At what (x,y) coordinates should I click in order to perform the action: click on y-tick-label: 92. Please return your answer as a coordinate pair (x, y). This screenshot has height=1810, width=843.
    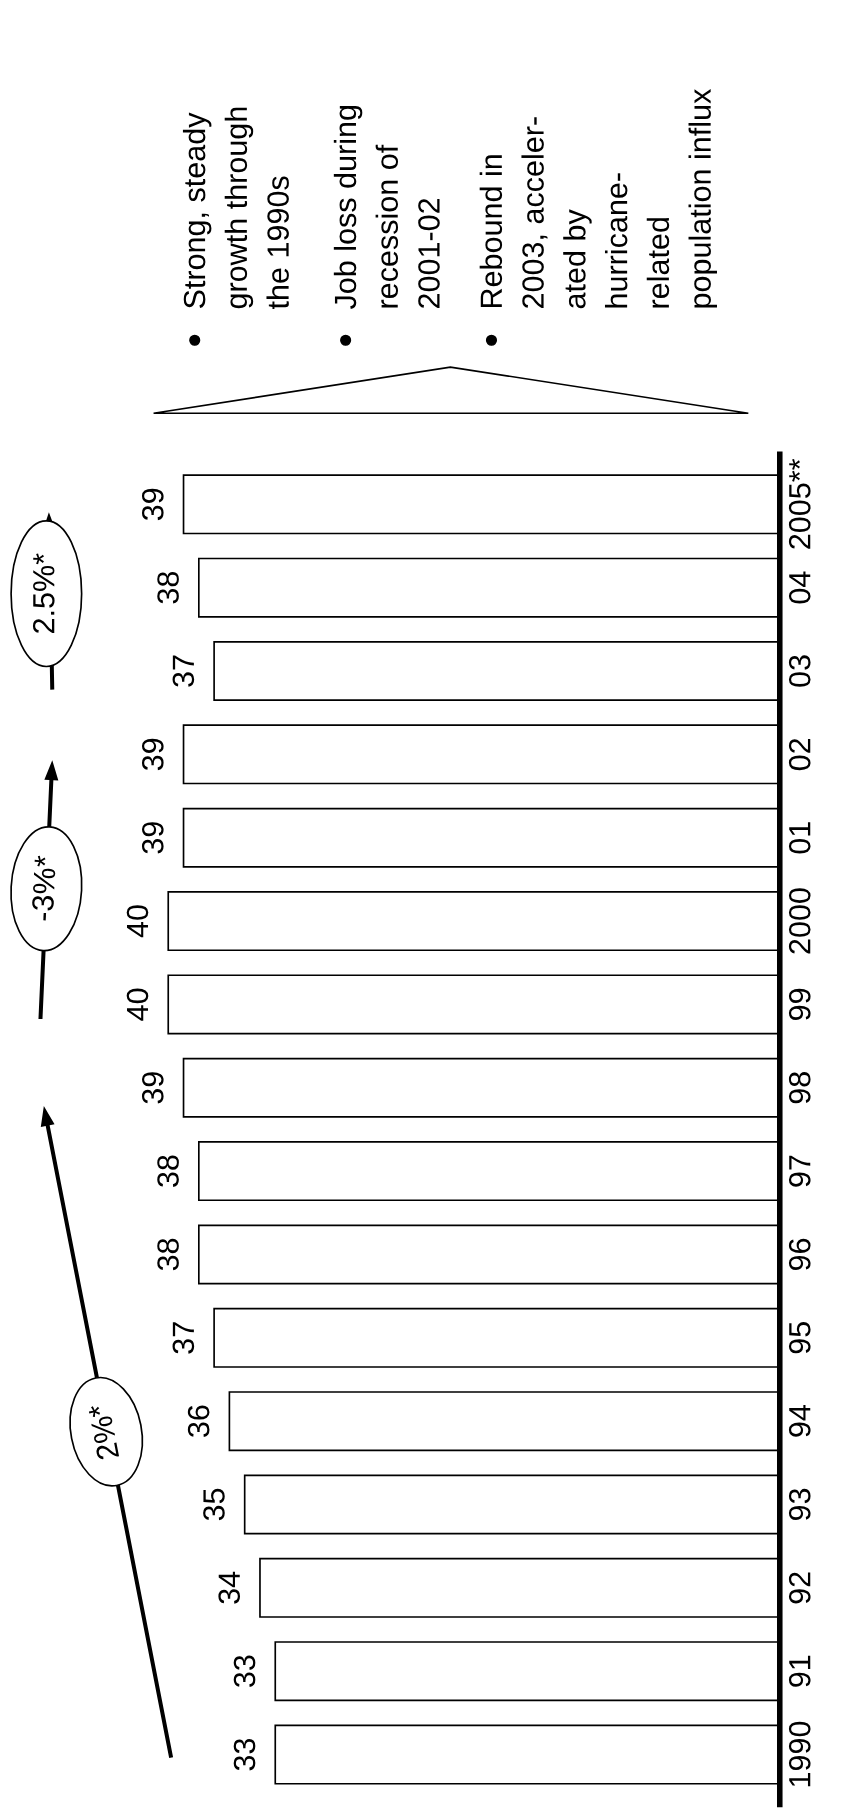
    Looking at the image, I should click on (799, 1588).